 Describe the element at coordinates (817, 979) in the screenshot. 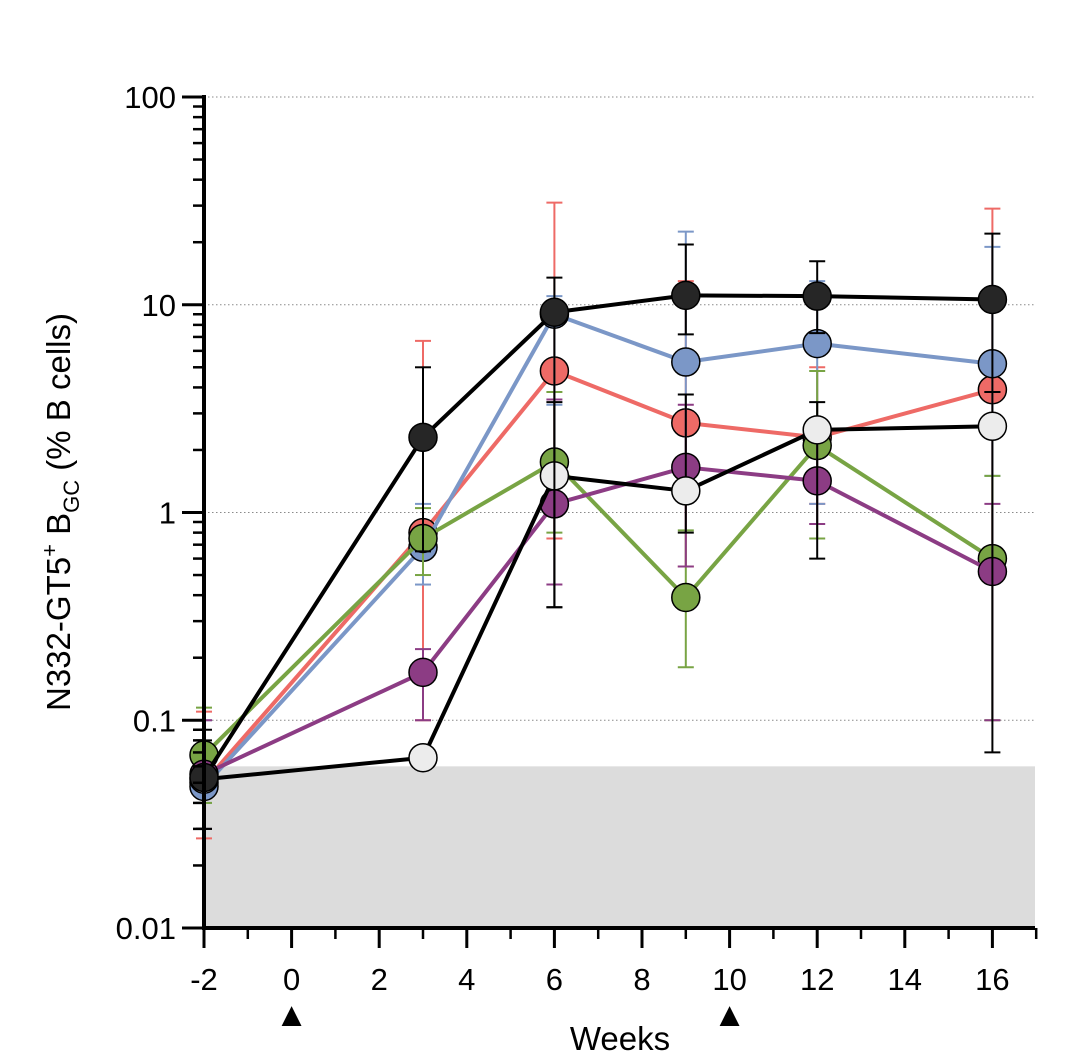

I see `x-tick-label: 12` at that location.